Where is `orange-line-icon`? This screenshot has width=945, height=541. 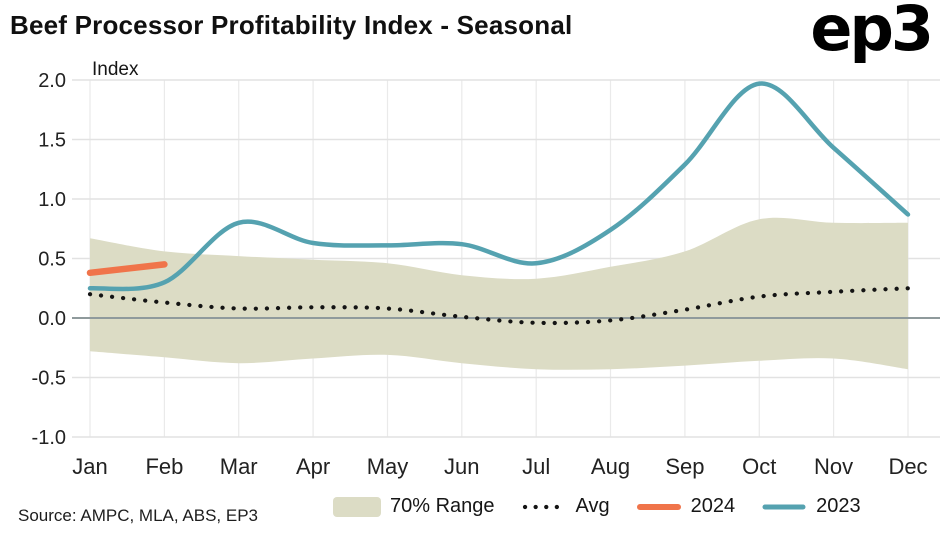 orange-line-icon is located at coordinates (658, 506).